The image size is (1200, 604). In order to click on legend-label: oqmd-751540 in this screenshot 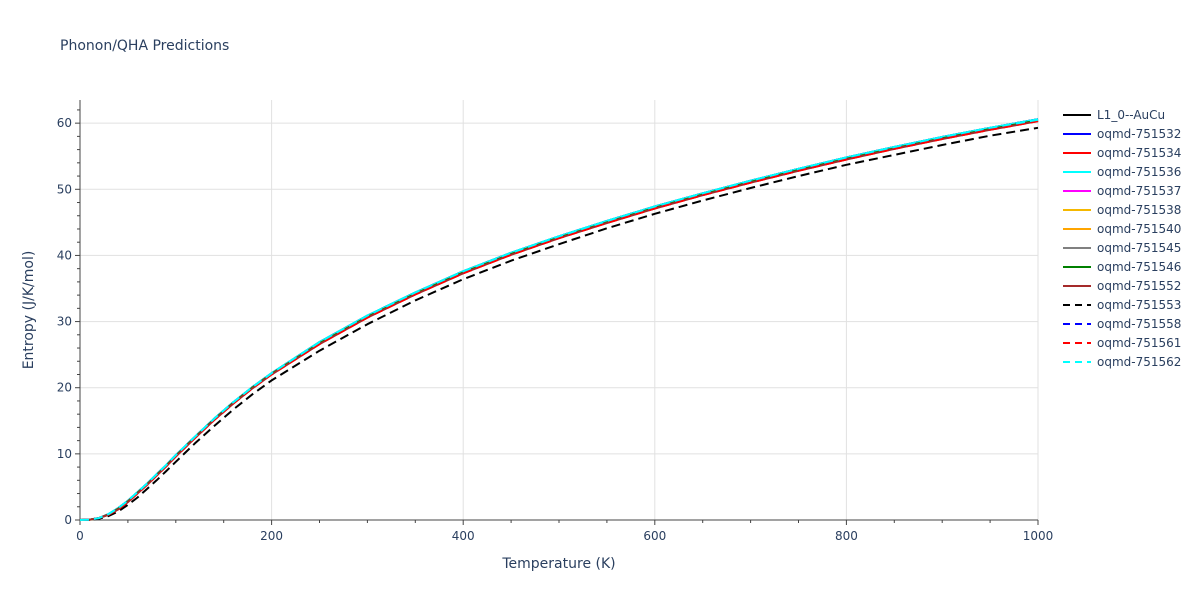, I will do `click(1139, 229)`.